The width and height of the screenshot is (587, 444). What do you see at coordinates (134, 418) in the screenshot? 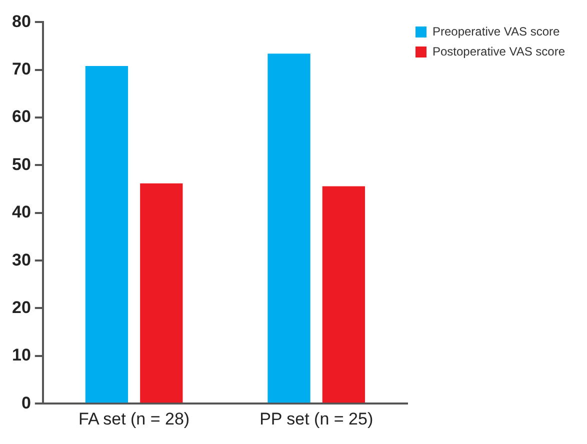
I see `x-tick-label: FA set (n = 28)` at bounding box center [134, 418].